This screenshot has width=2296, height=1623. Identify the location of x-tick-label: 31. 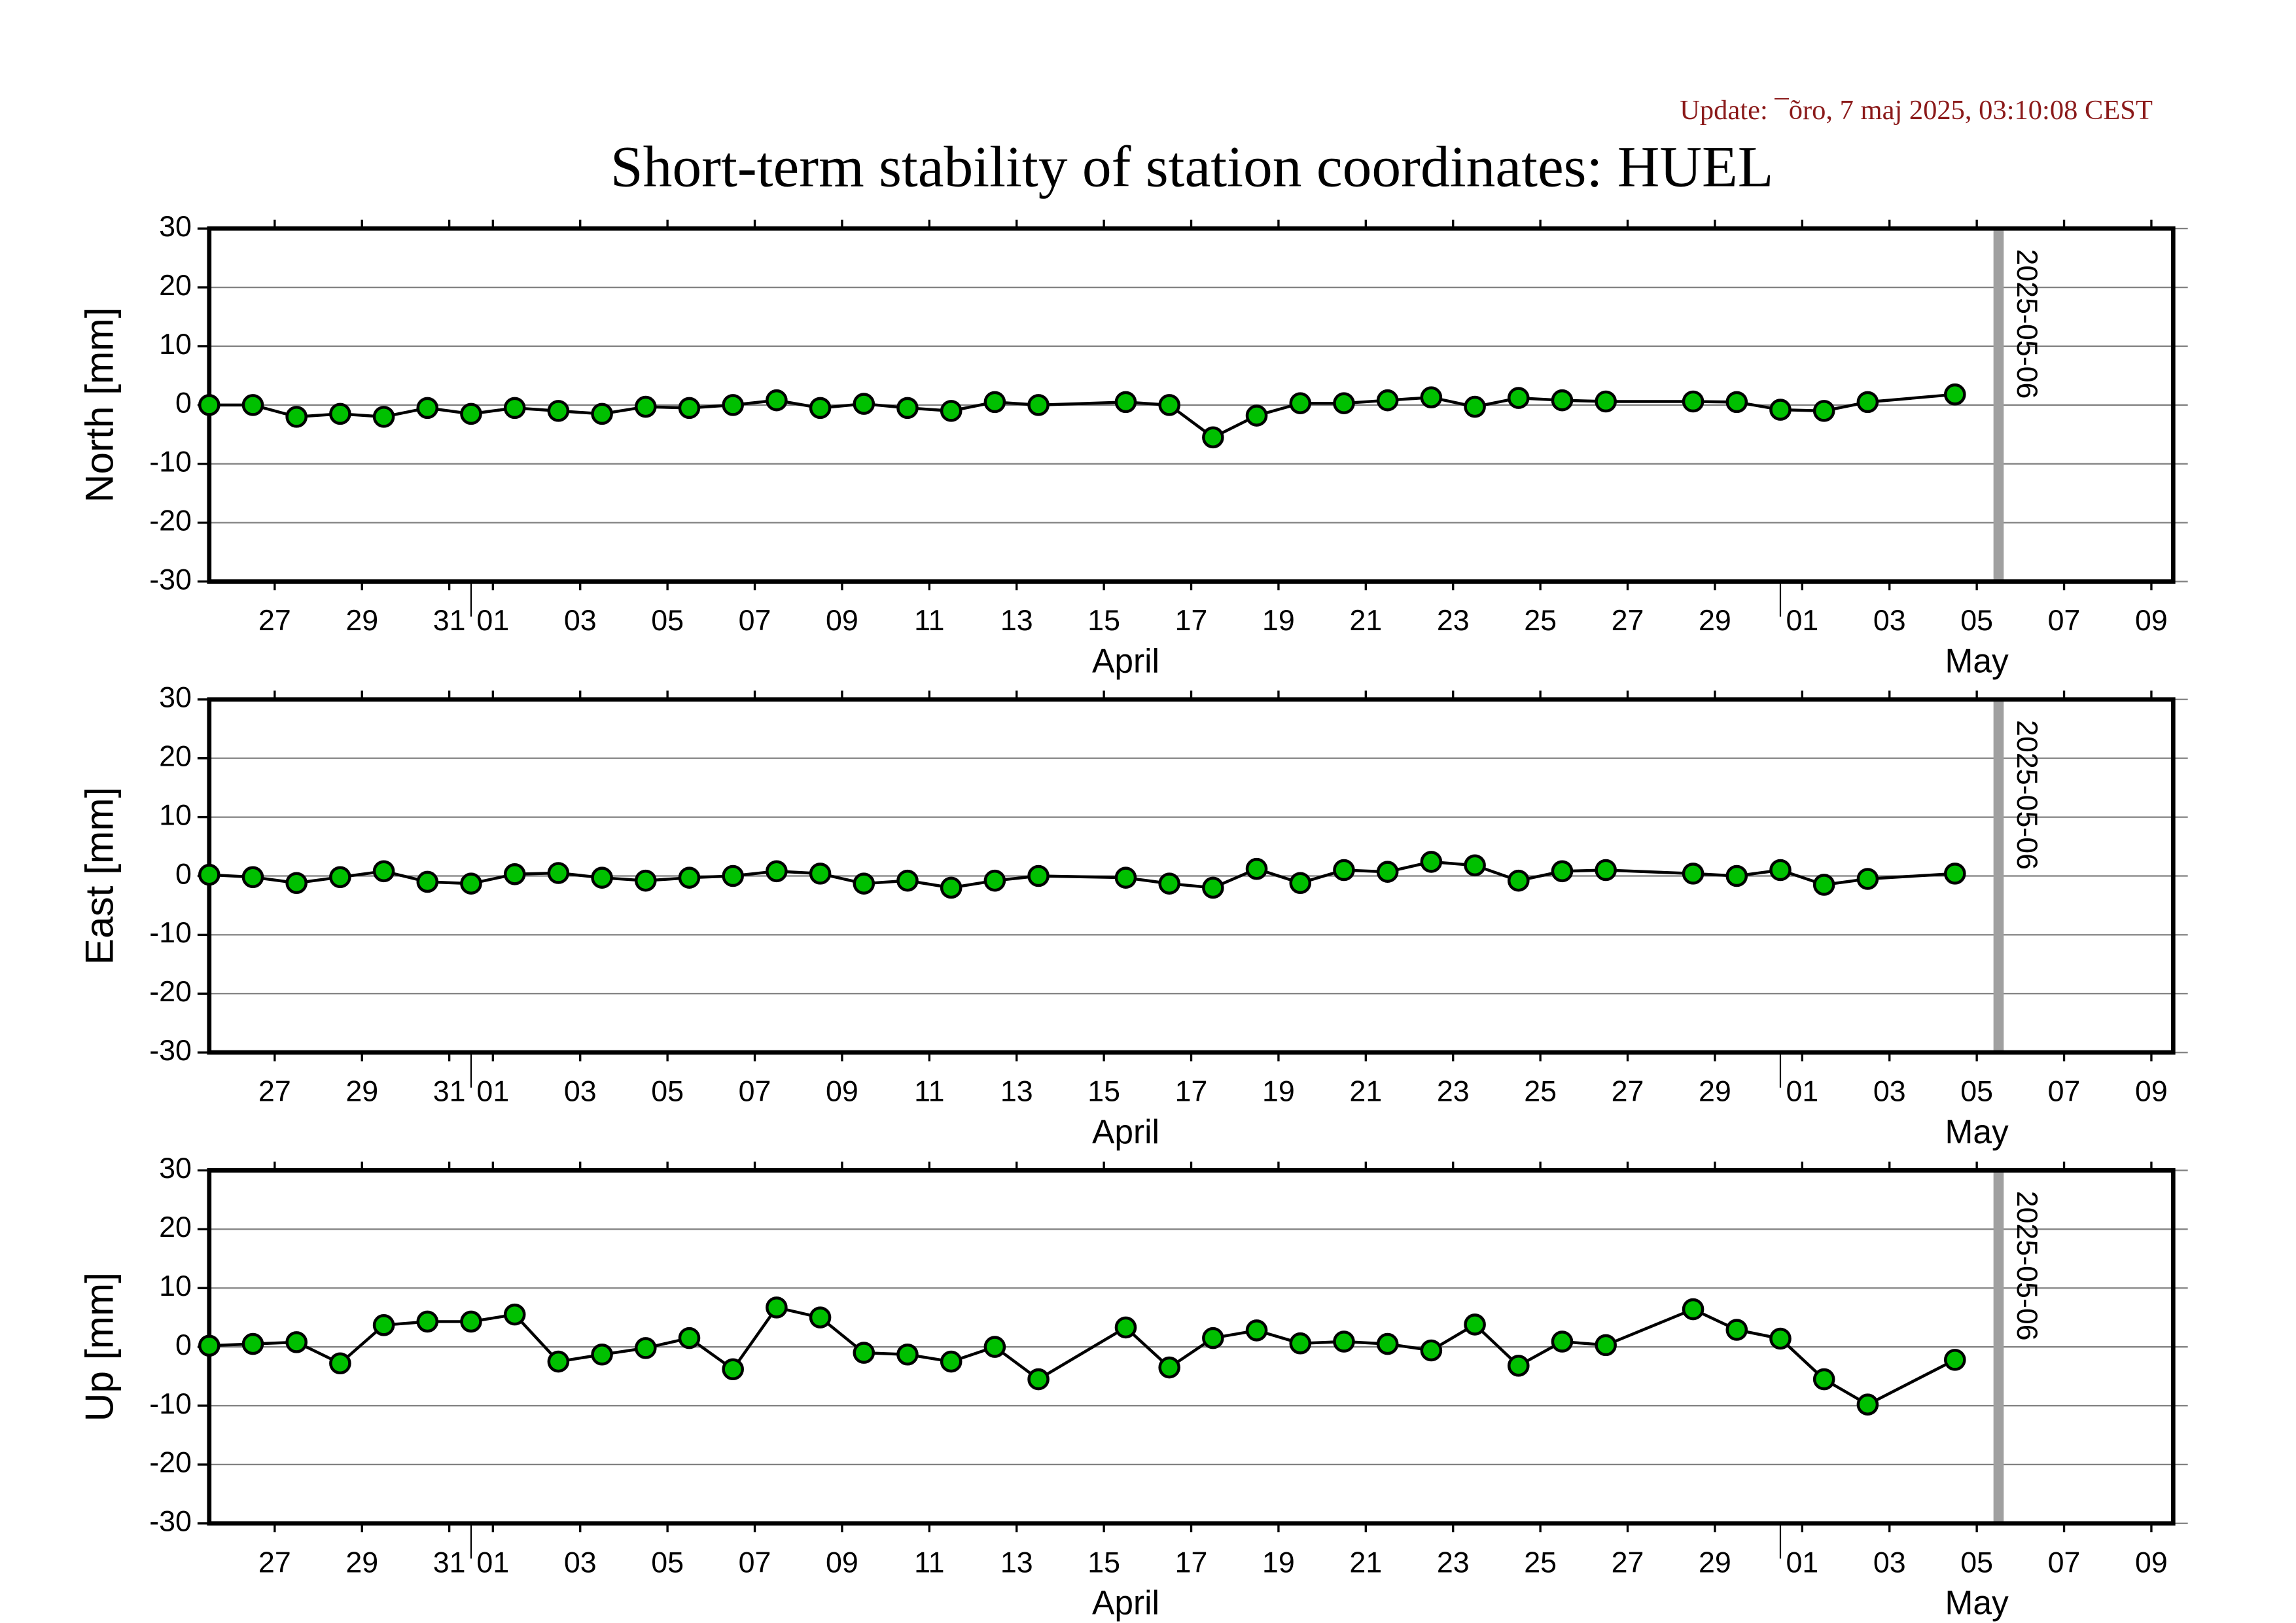
(449, 1091).